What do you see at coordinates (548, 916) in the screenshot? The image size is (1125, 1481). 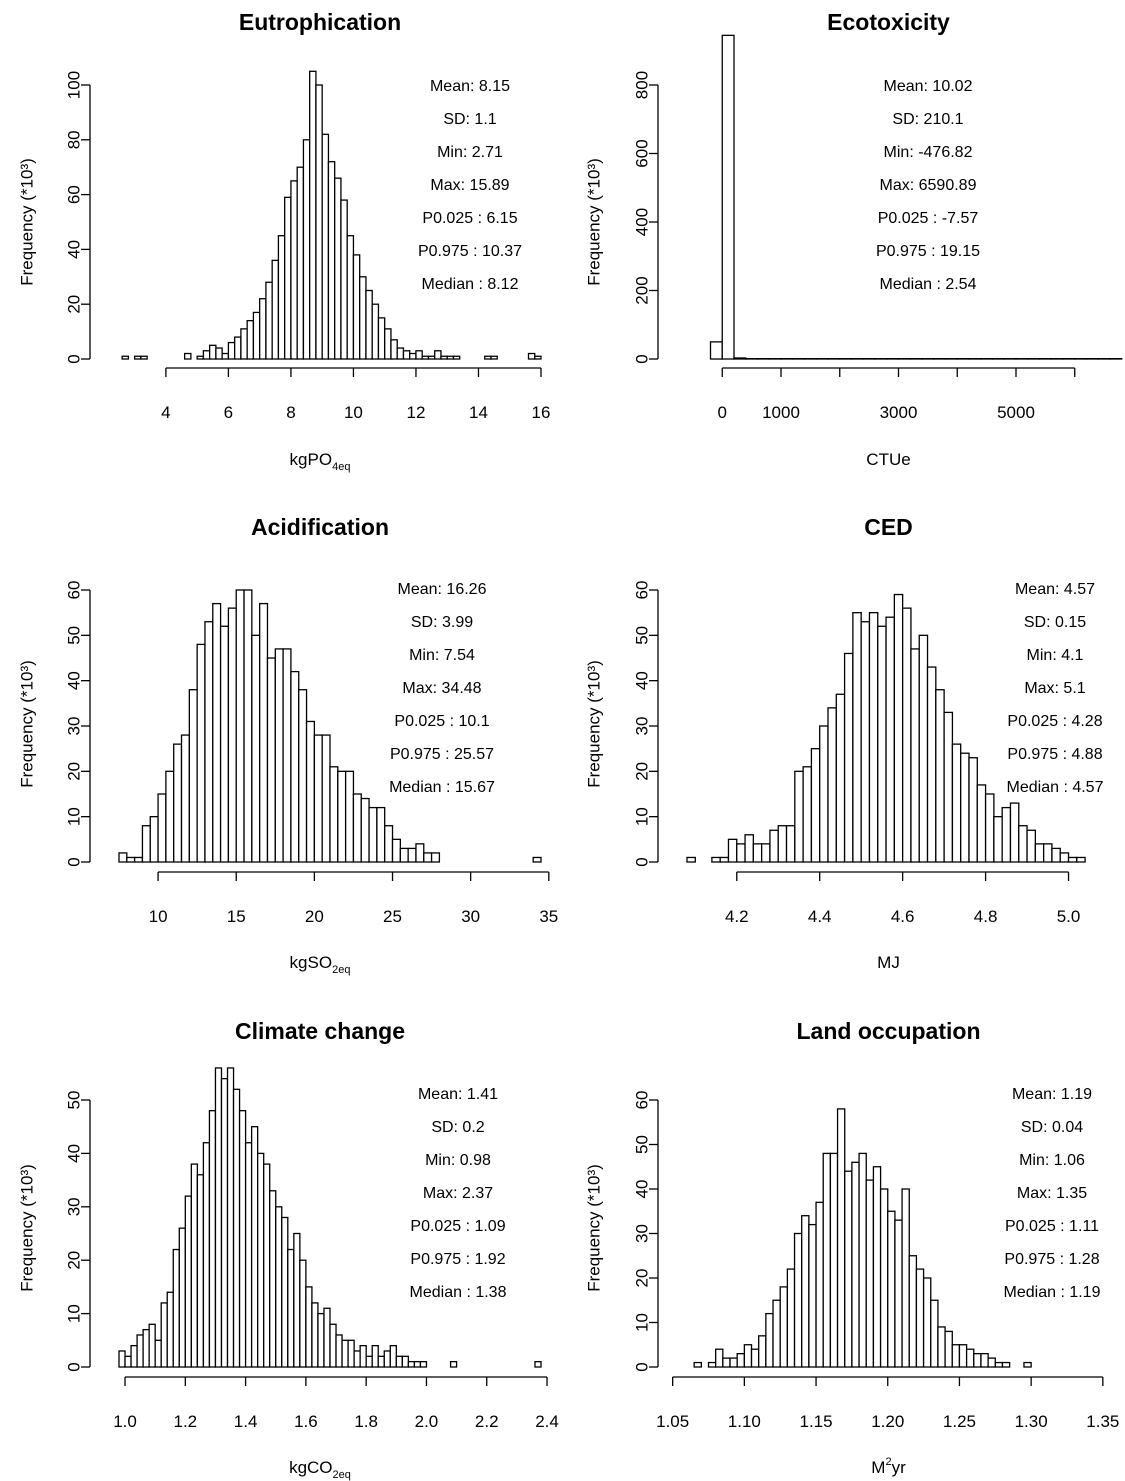 I see `x-tick-label: 35` at bounding box center [548, 916].